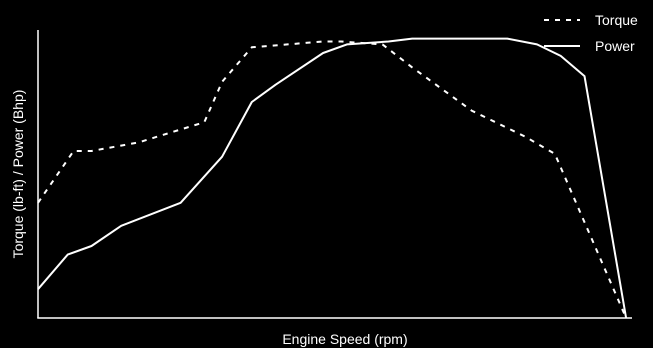 The height and width of the screenshot is (348, 653). Describe the element at coordinates (344, 339) in the screenshot. I see `x-axis-label: Engine Speed (rpm)` at that location.